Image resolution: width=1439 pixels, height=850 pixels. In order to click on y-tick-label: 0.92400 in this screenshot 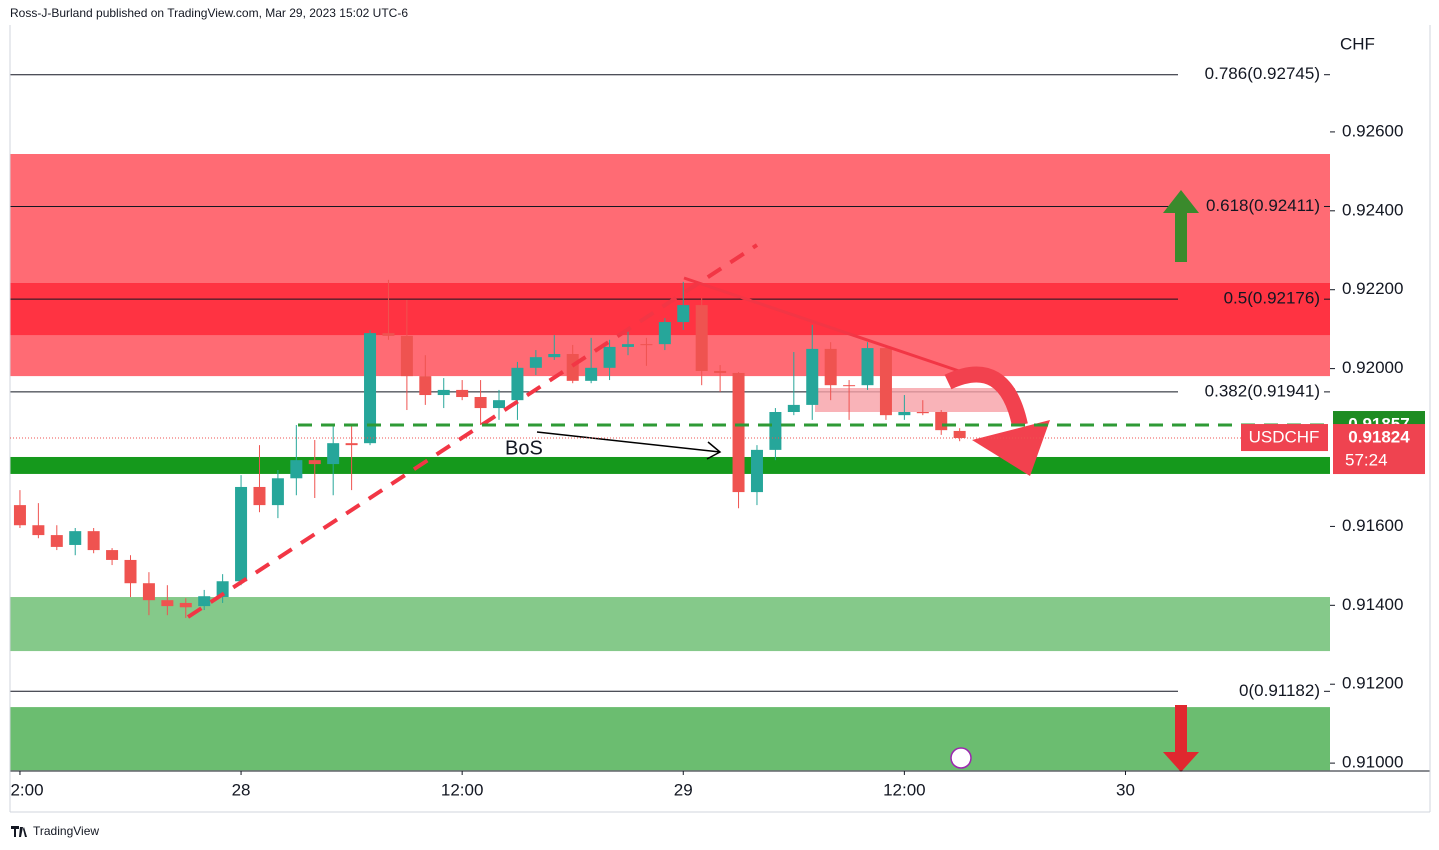, I will do `click(1372, 209)`.